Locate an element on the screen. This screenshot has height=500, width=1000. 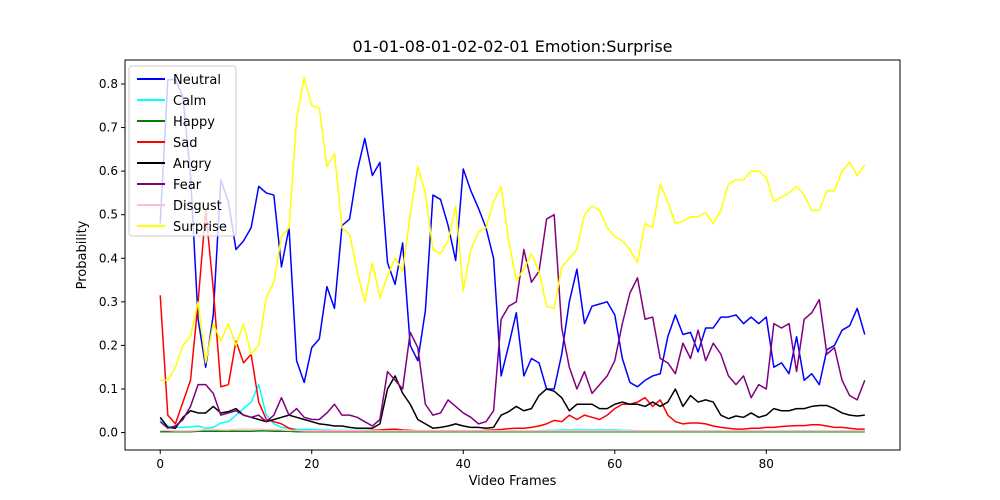
x-tick-label: 40 is located at coordinates (463, 464).